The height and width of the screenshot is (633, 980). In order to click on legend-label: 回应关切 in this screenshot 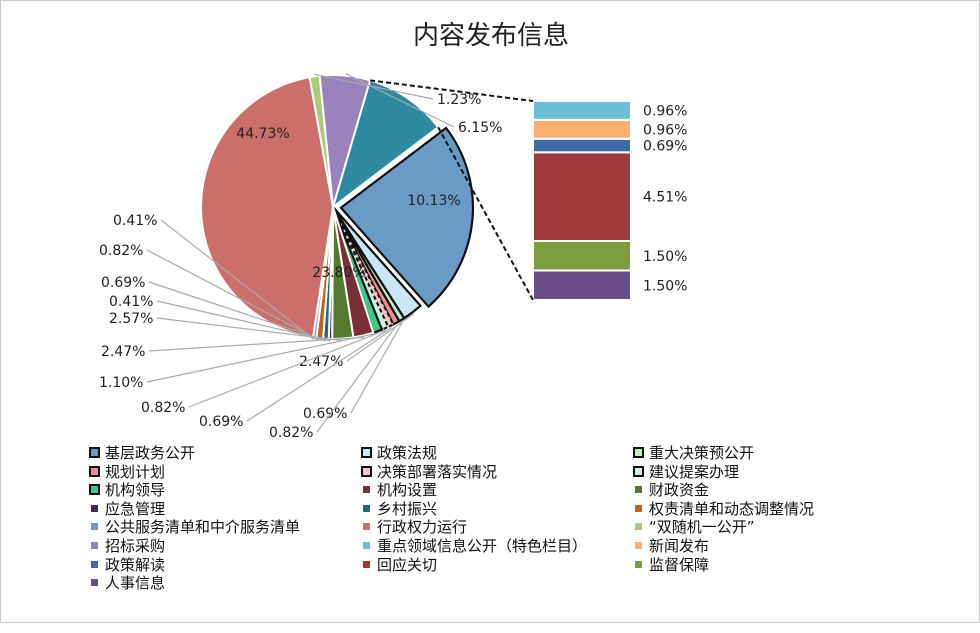, I will do `click(407, 564)`.